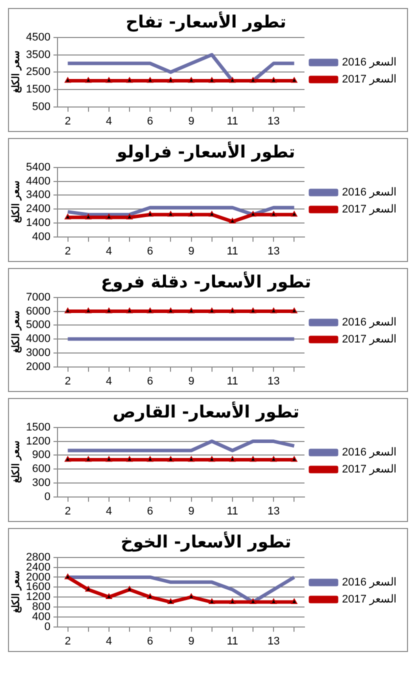 Image resolution: width=419 pixels, height=677 pixels. Describe the element at coordinates (41, 469) in the screenshot. I see `y-tick-label: 600` at that location.